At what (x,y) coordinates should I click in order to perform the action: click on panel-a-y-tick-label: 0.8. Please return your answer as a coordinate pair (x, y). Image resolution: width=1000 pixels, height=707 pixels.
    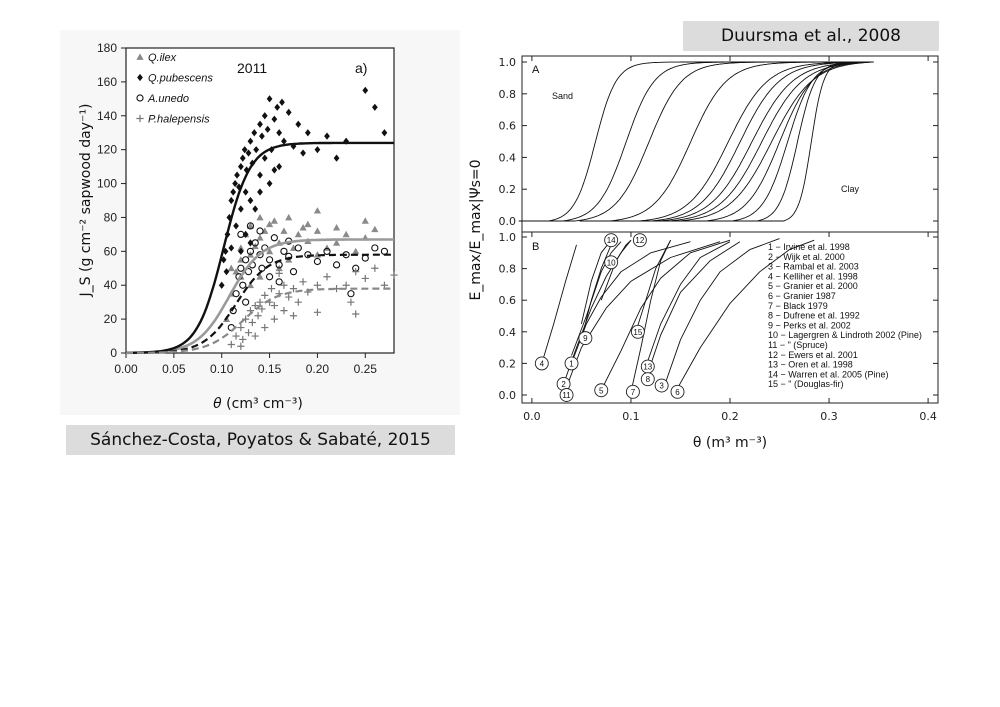
    Looking at the image, I should click on (508, 94).